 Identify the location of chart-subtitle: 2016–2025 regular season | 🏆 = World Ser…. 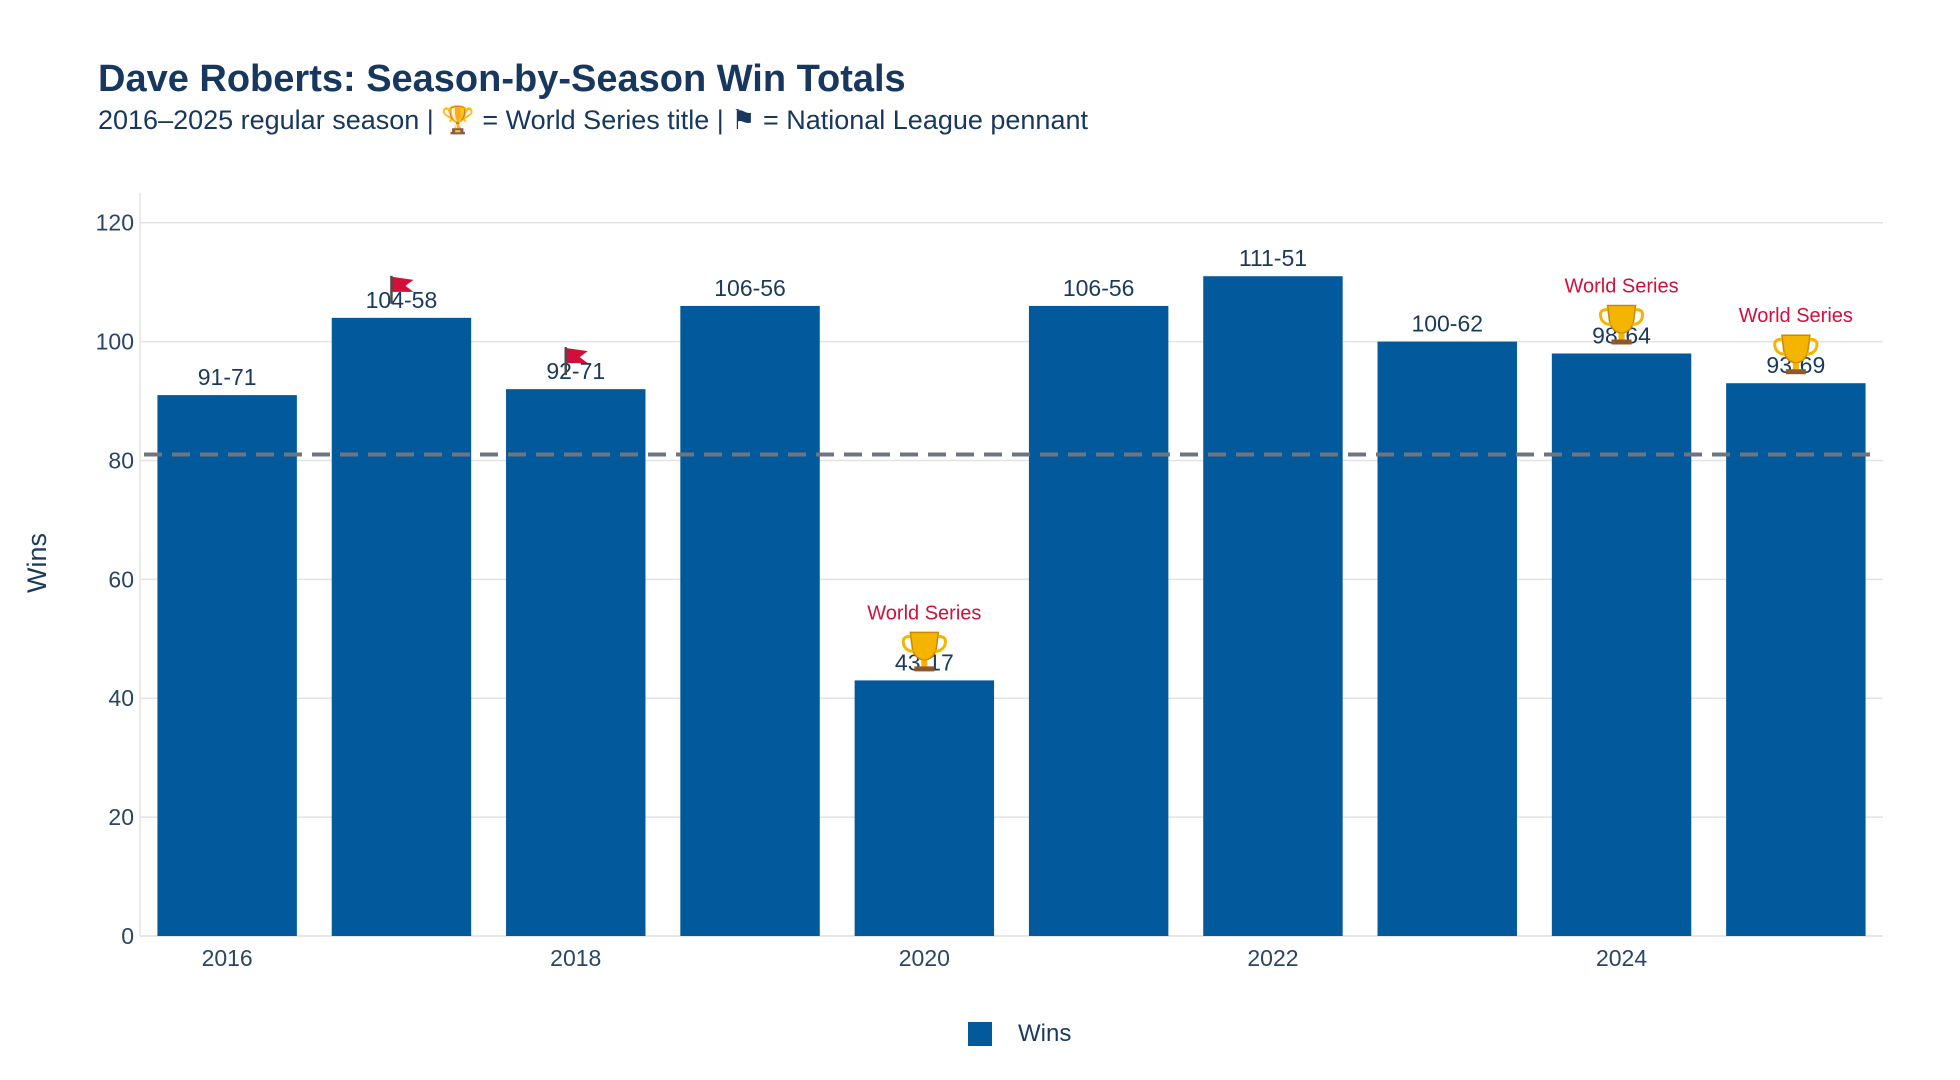
(593, 120).